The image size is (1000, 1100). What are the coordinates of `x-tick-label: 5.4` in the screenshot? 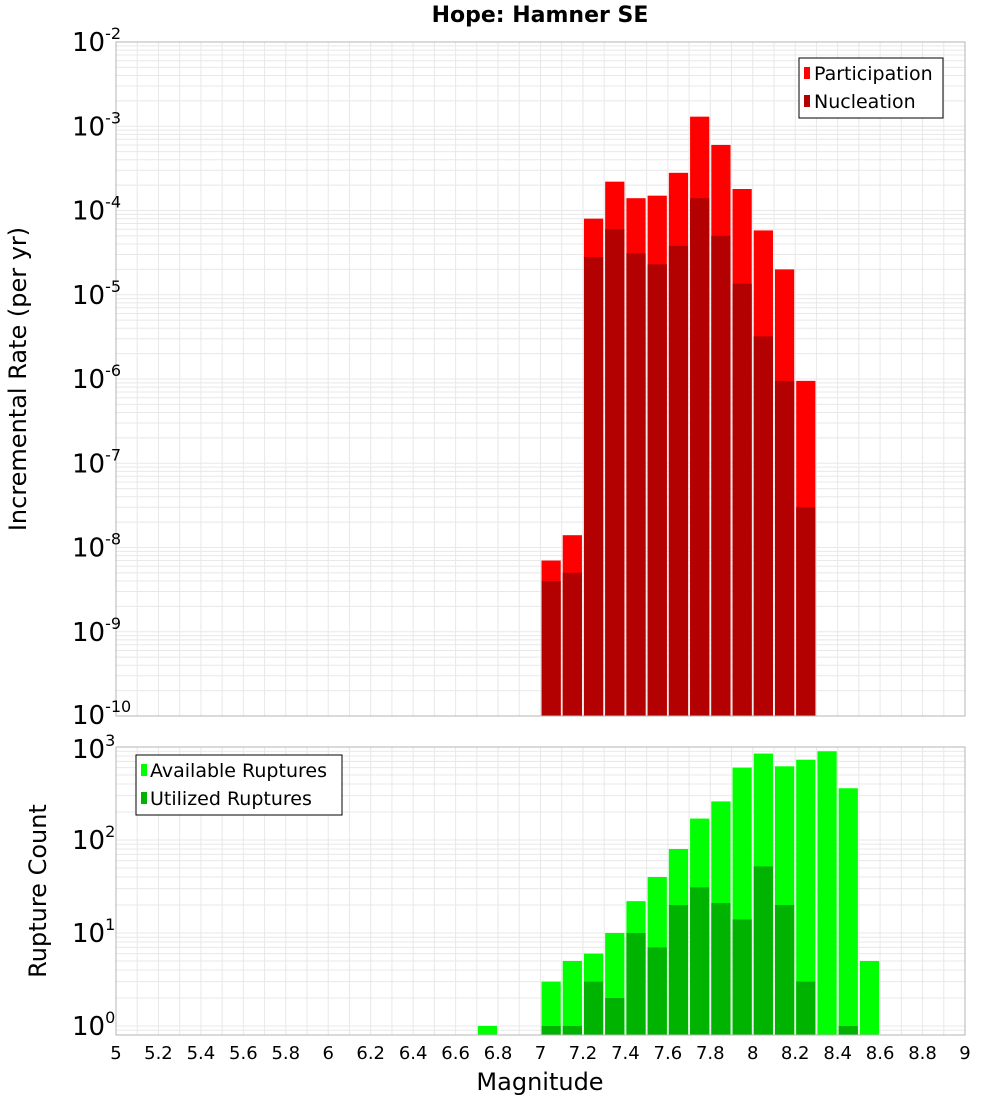 It's located at (201, 1053).